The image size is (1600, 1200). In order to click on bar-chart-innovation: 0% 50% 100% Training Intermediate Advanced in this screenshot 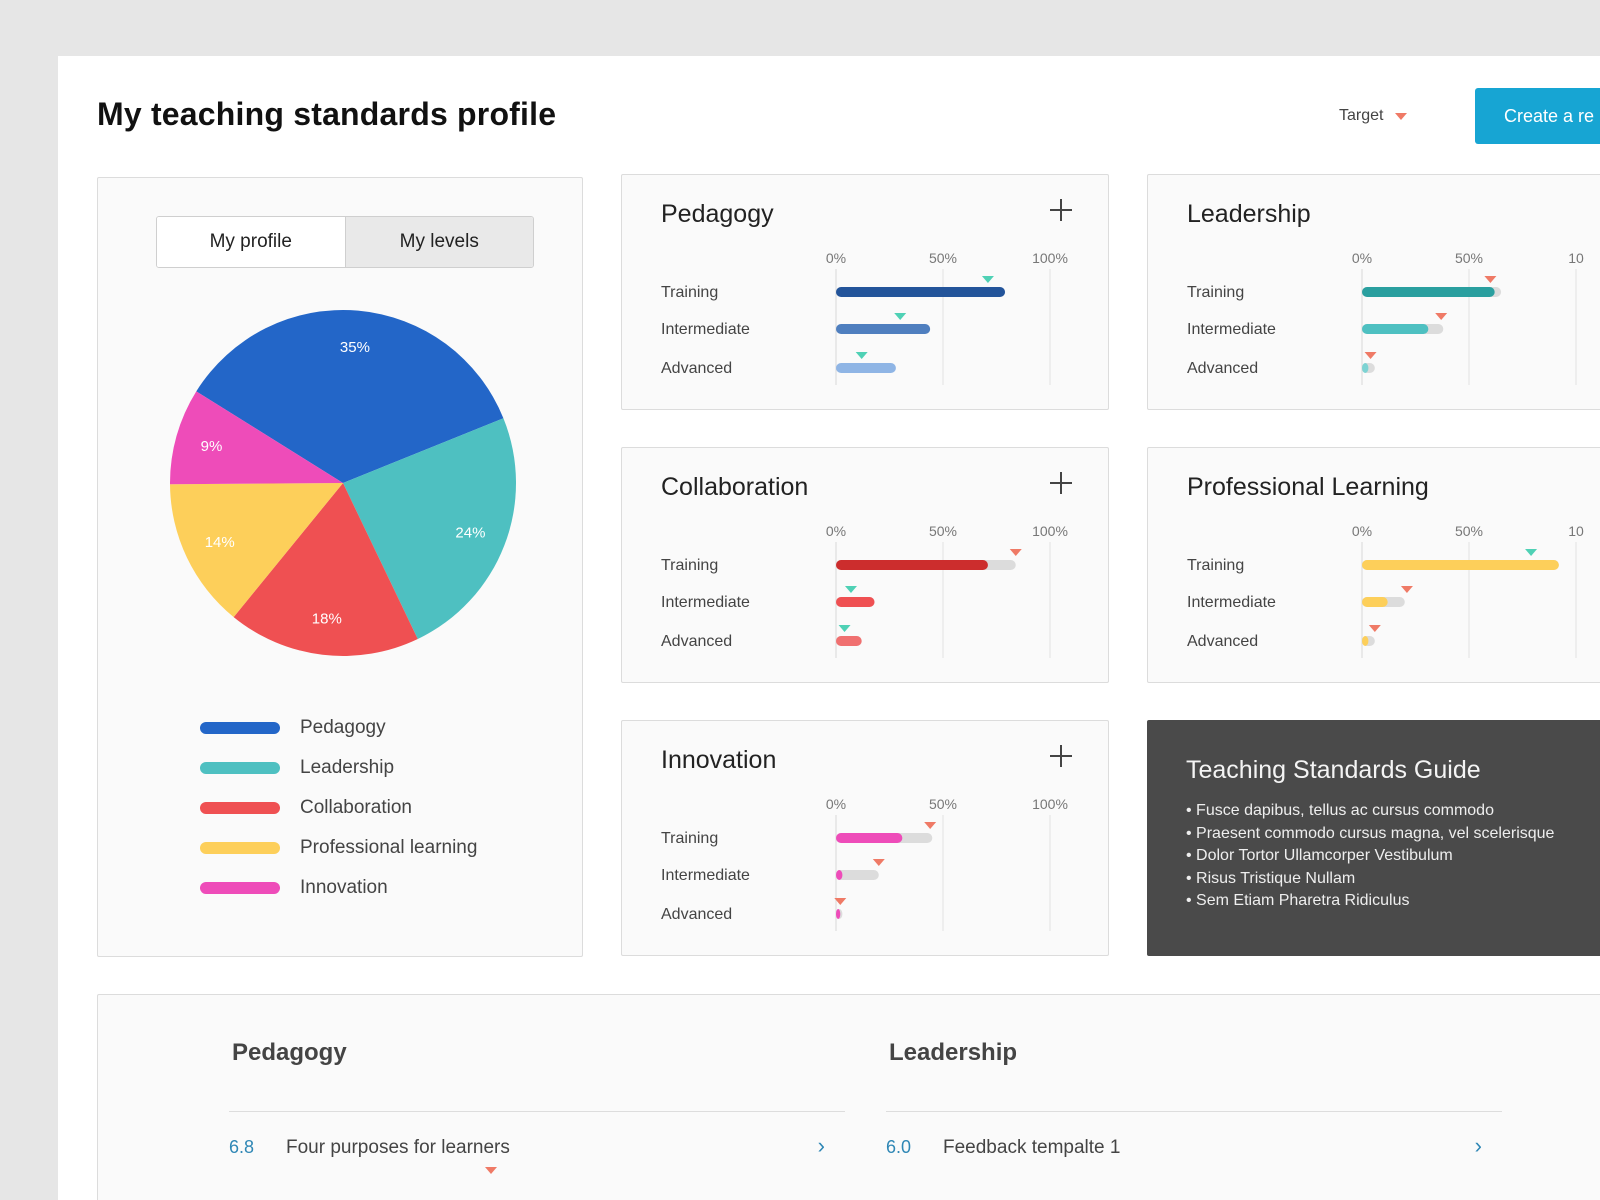, I will do `click(864, 863)`.